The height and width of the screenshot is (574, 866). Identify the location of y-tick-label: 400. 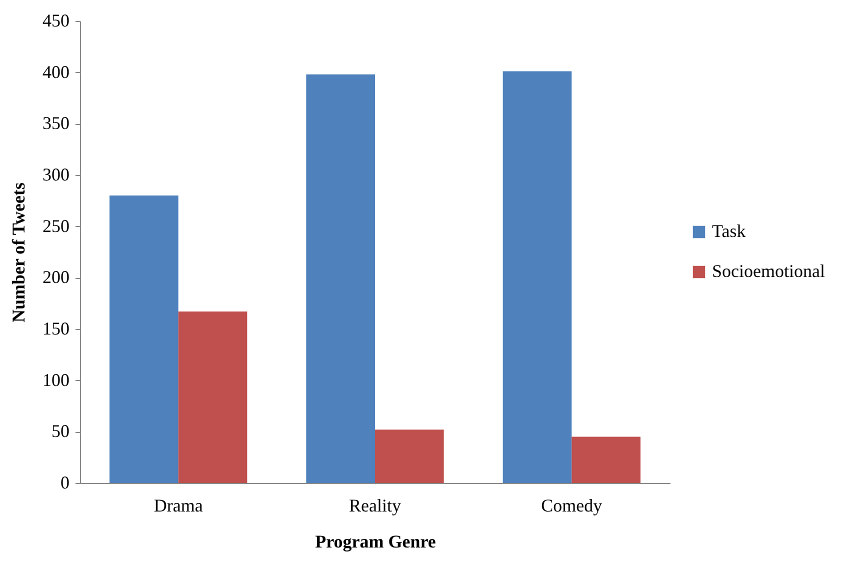
(56, 72).